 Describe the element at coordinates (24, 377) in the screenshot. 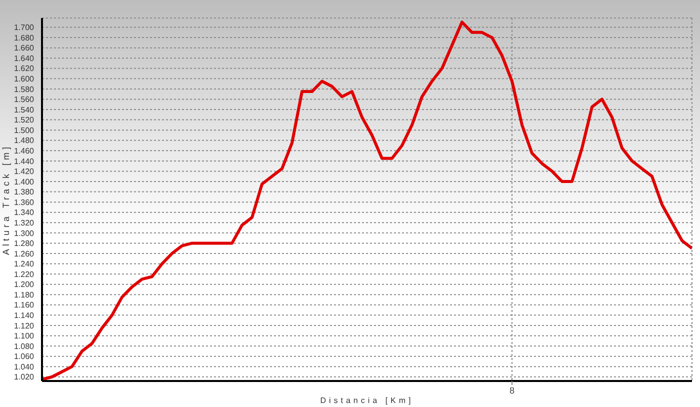

I see `y-tick-label: 1.020` at that location.